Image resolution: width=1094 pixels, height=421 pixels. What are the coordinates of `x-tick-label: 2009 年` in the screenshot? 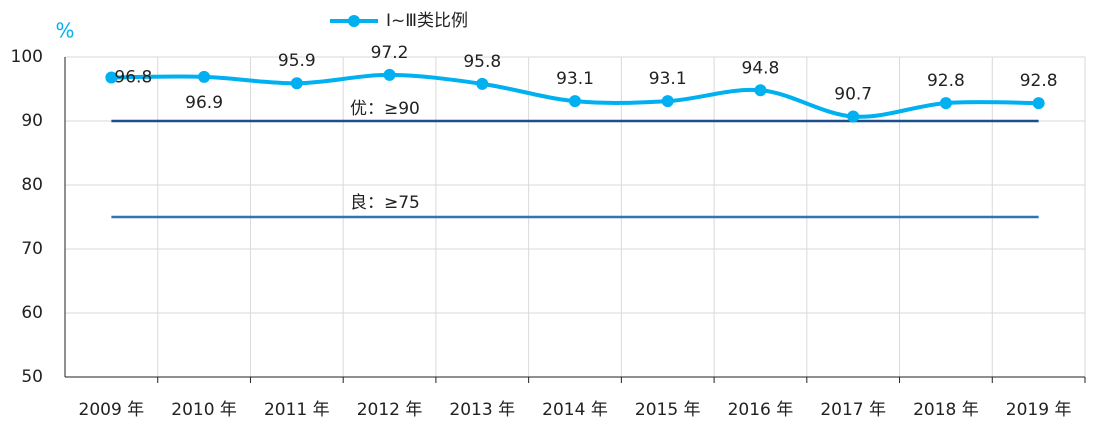 It's located at (112, 410).